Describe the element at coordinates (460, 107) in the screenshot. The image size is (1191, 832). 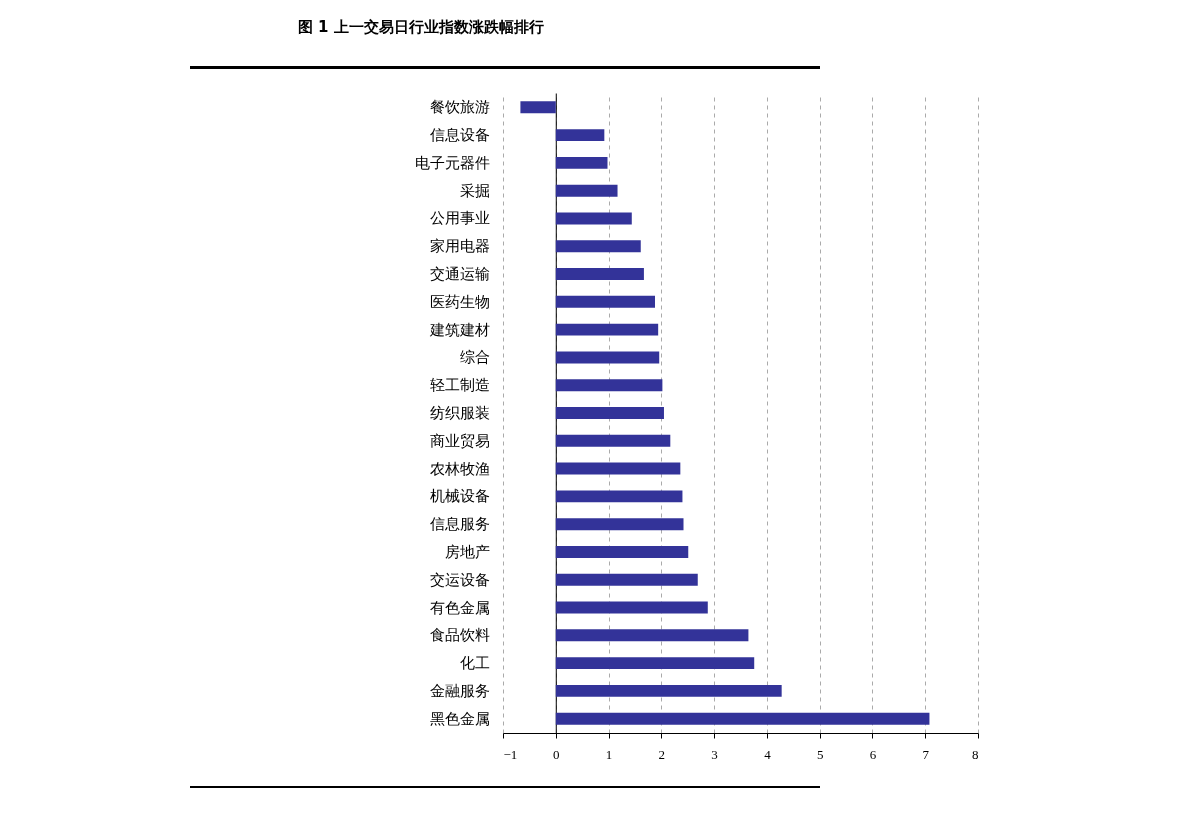
I see `y-tick-label: 餐饮旅游` at that location.